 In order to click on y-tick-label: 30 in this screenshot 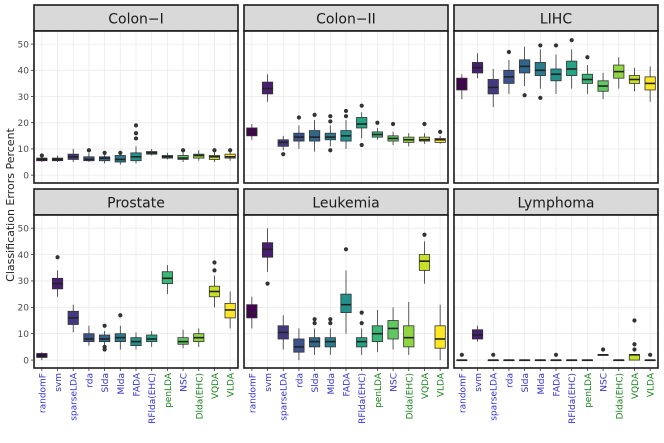, I will do `click(24, 282)`.